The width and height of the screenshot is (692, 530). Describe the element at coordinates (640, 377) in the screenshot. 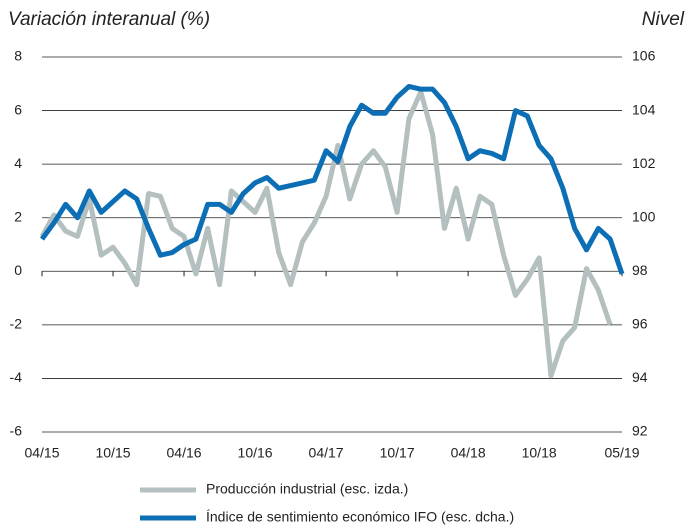

I see `y2-tick-label: 94` at that location.